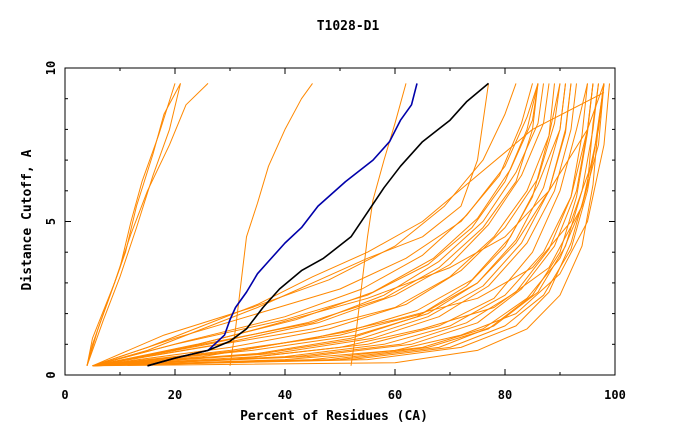 This screenshot has height=440, width=680. Describe the element at coordinates (51, 221) in the screenshot. I see `y-tick-label-5: 5` at that location.